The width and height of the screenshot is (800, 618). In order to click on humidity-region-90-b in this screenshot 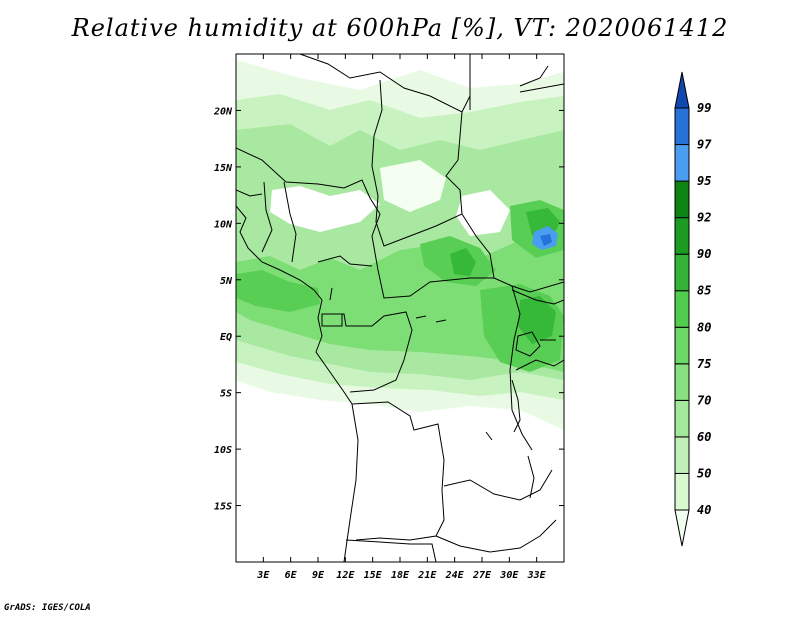, I will do `click(537, 320)`.